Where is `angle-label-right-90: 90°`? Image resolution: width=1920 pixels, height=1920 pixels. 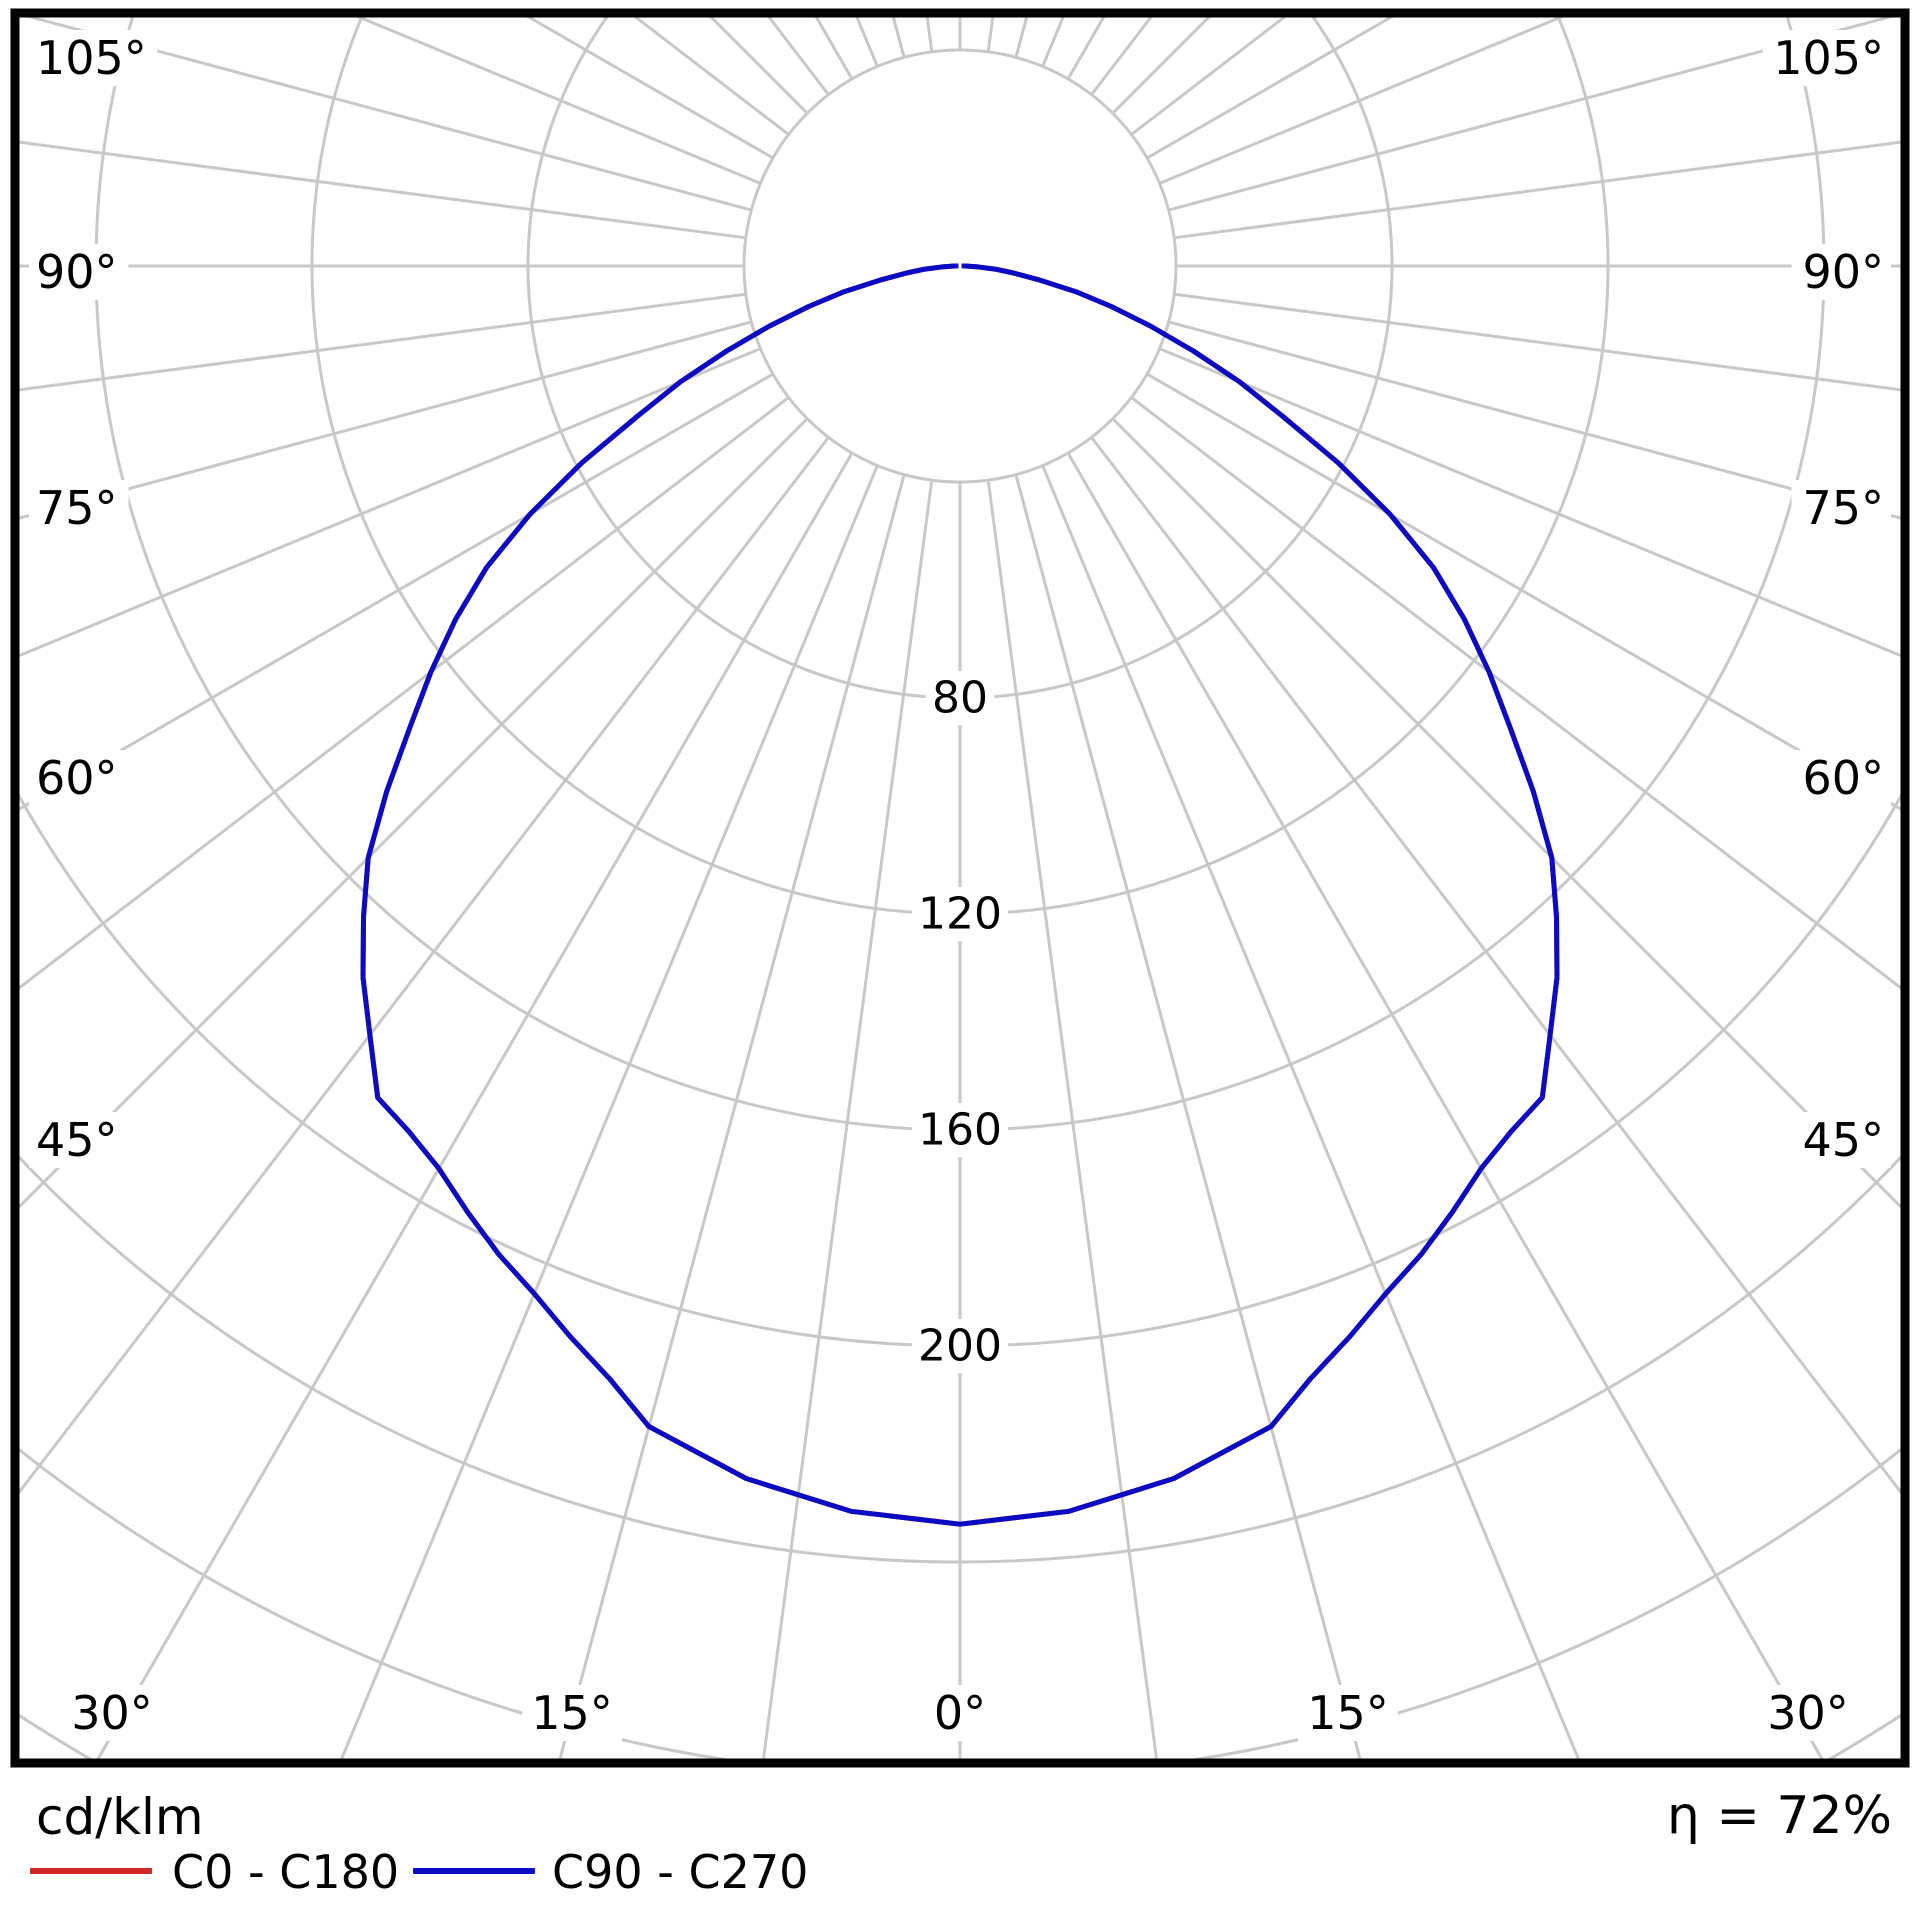 angle-label-right-90: 90° is located at coordinates (1843, 272).